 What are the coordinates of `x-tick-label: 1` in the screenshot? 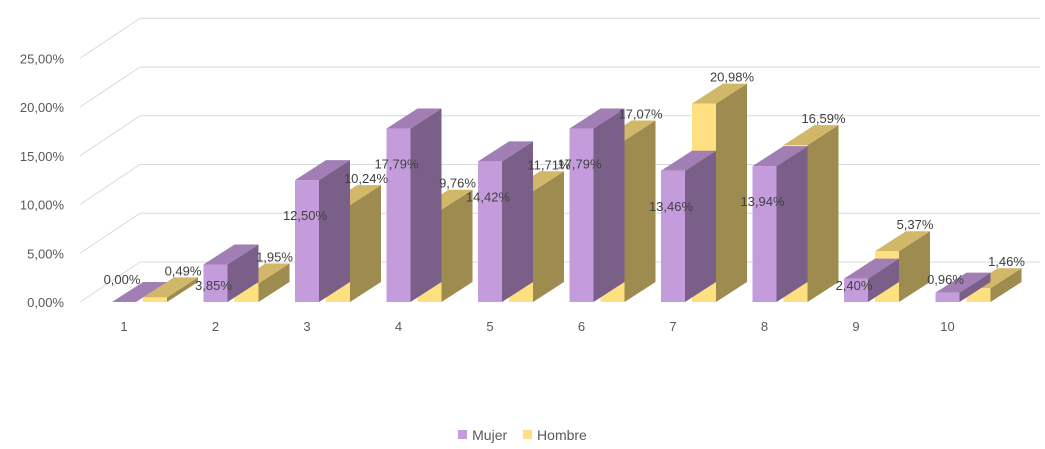 It's located at (123, 326).